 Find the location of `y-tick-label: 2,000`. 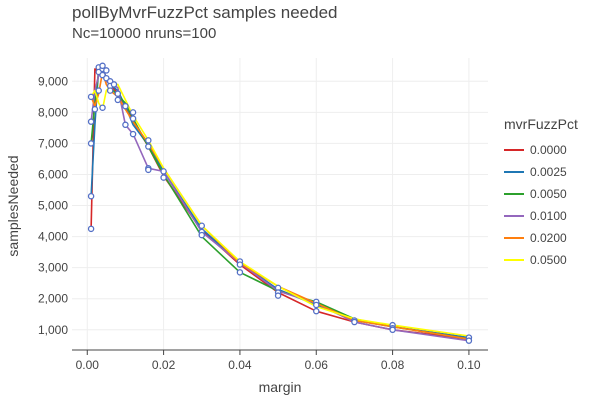

y-tick-label: 2,000 is located at coordinates (53, 299).